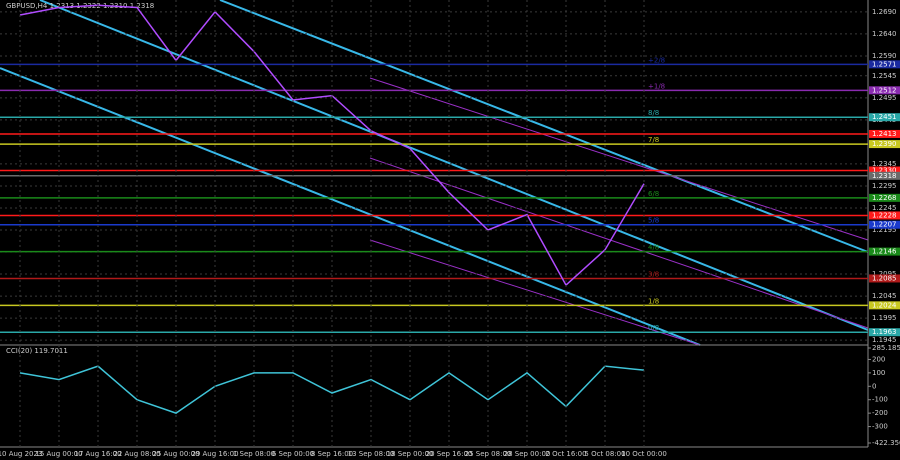 The height and width of the screenshot is (460, 900). I want to click on x-tick-label: 25 Aug 00:00, so click(175, 454).